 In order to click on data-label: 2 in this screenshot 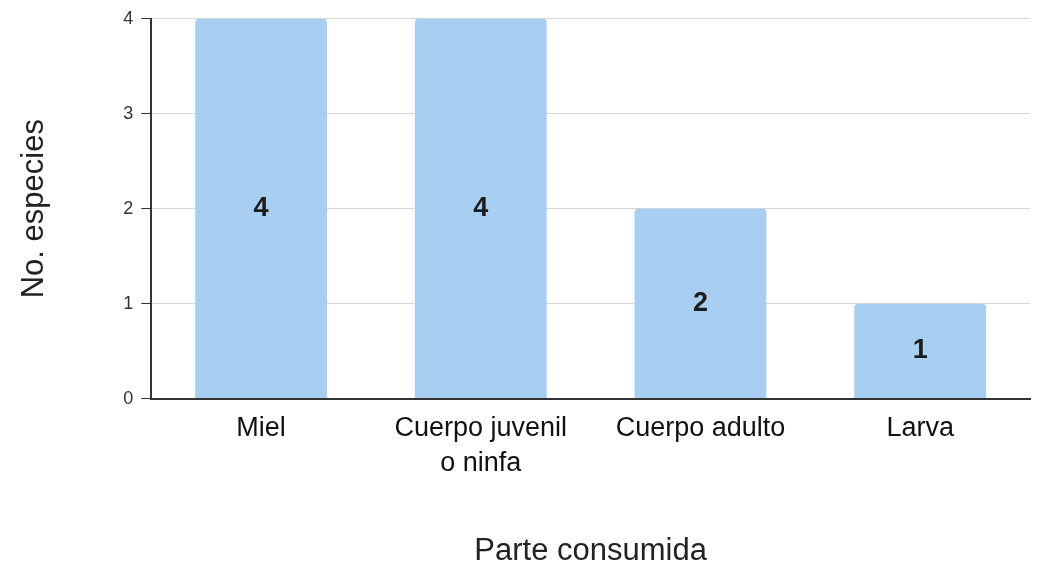, I will do `click(700, 301)`.